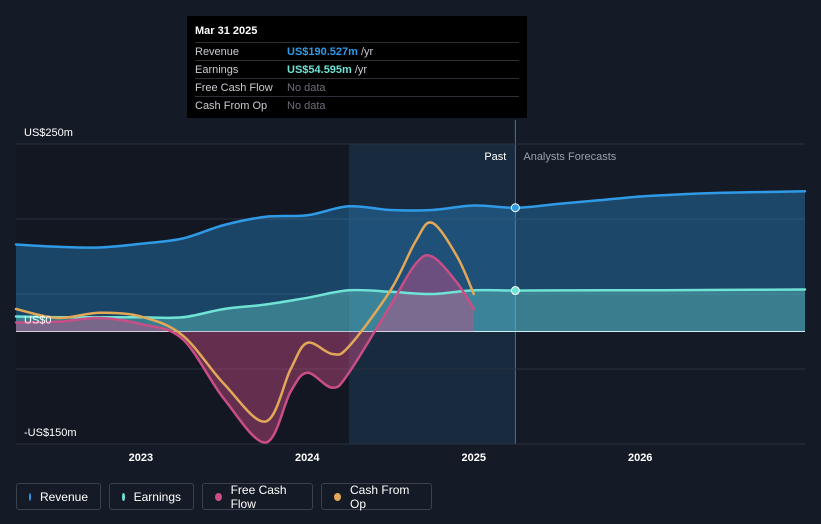 The height and width of the screenshot is (524, 821). I want to click on tooltip-row-fcf: Free Cash Flow No data, so click(357, 88).